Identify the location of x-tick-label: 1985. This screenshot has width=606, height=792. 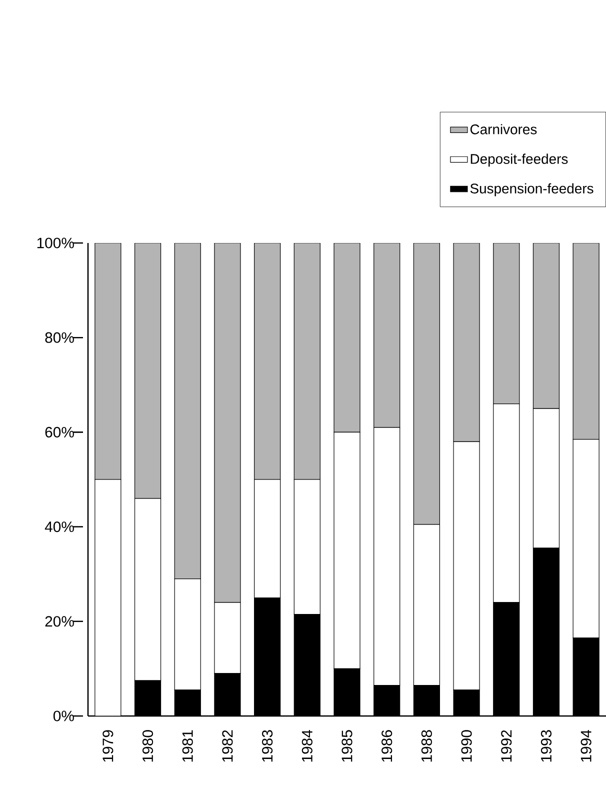
(347, 746).